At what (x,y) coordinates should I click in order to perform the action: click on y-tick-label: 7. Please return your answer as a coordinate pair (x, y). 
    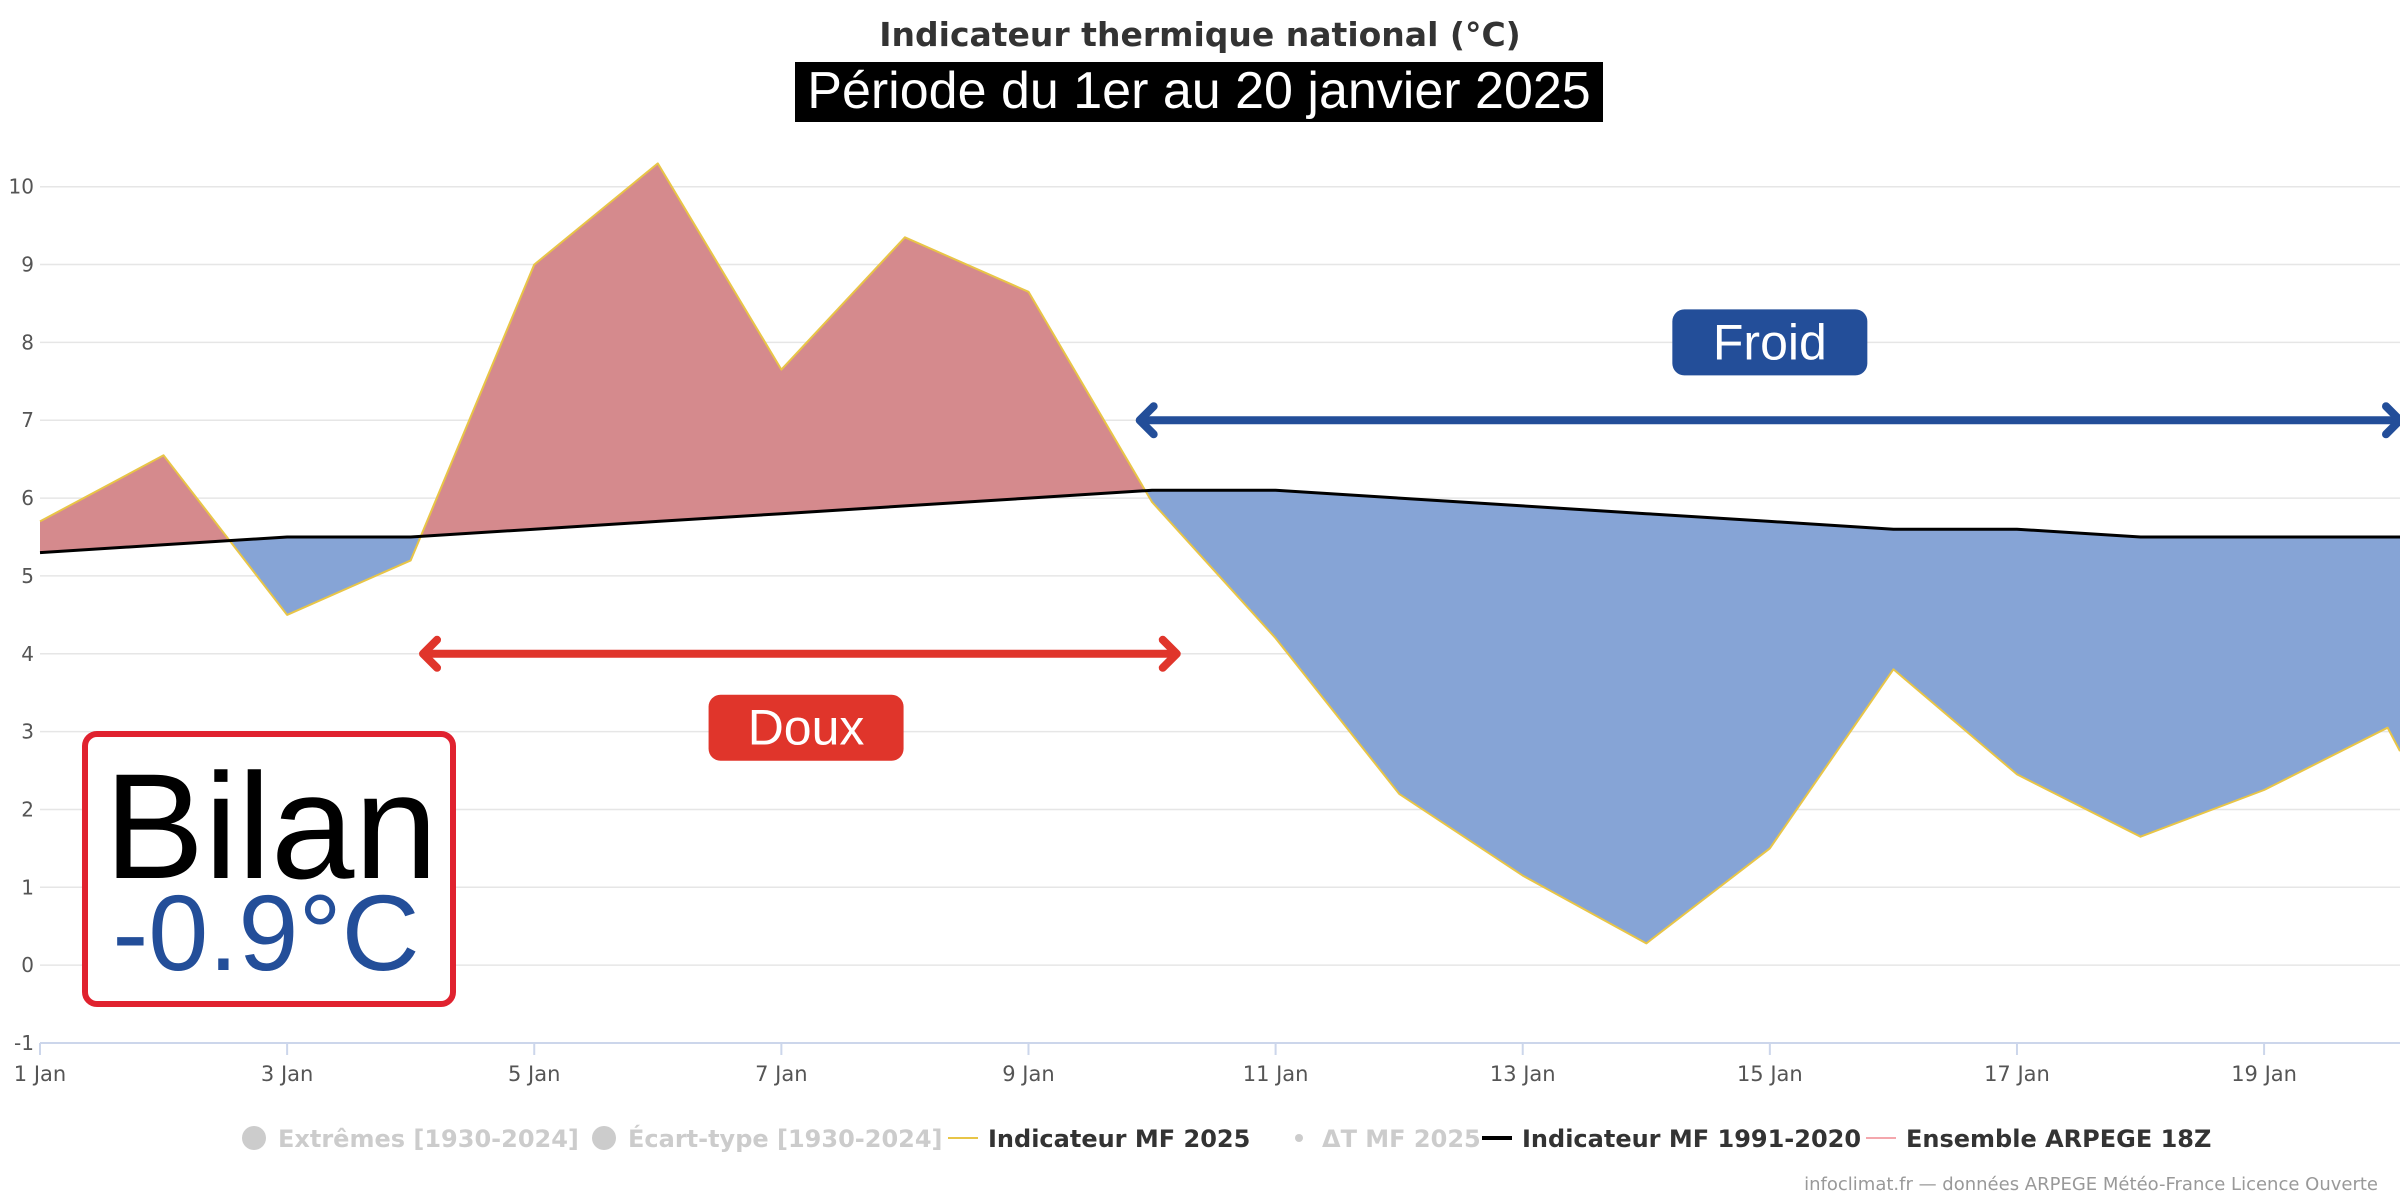
    Looking at the image, I should click on (27, 420).